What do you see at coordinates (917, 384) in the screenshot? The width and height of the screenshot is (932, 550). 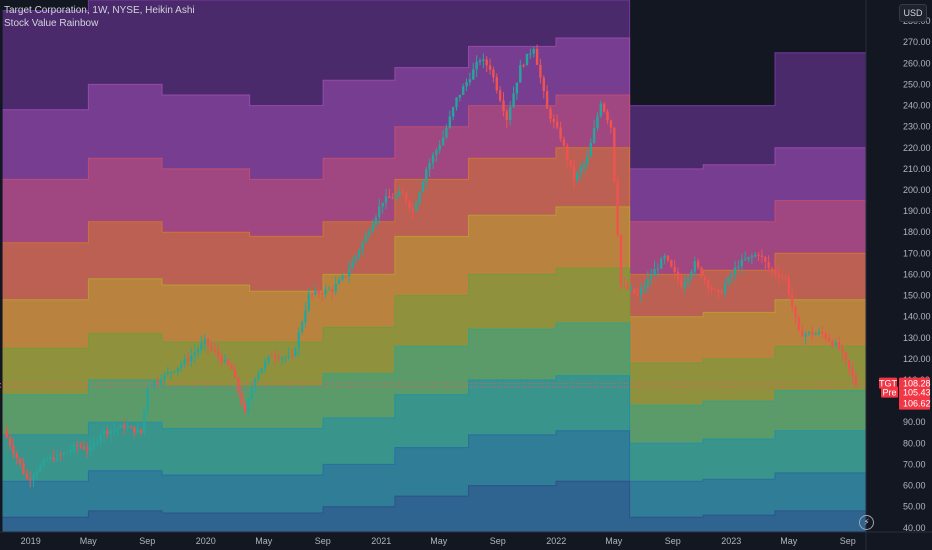 I see `last-price-label: 108.28` at bounding box center [917, 384].